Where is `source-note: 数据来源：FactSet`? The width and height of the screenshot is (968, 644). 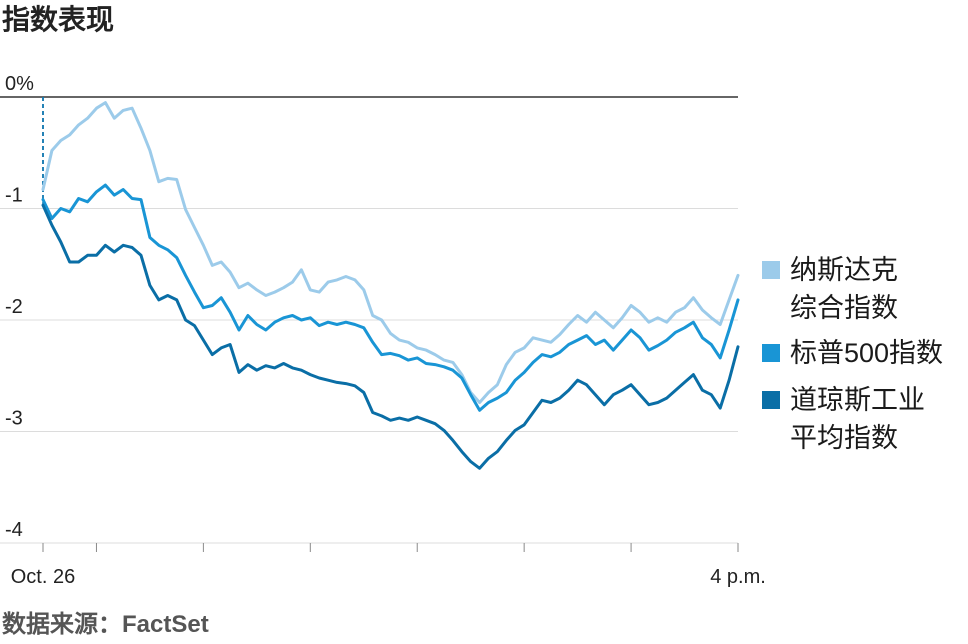 source-note: 数据来源：FactSet is located at coordinates (105, 624).